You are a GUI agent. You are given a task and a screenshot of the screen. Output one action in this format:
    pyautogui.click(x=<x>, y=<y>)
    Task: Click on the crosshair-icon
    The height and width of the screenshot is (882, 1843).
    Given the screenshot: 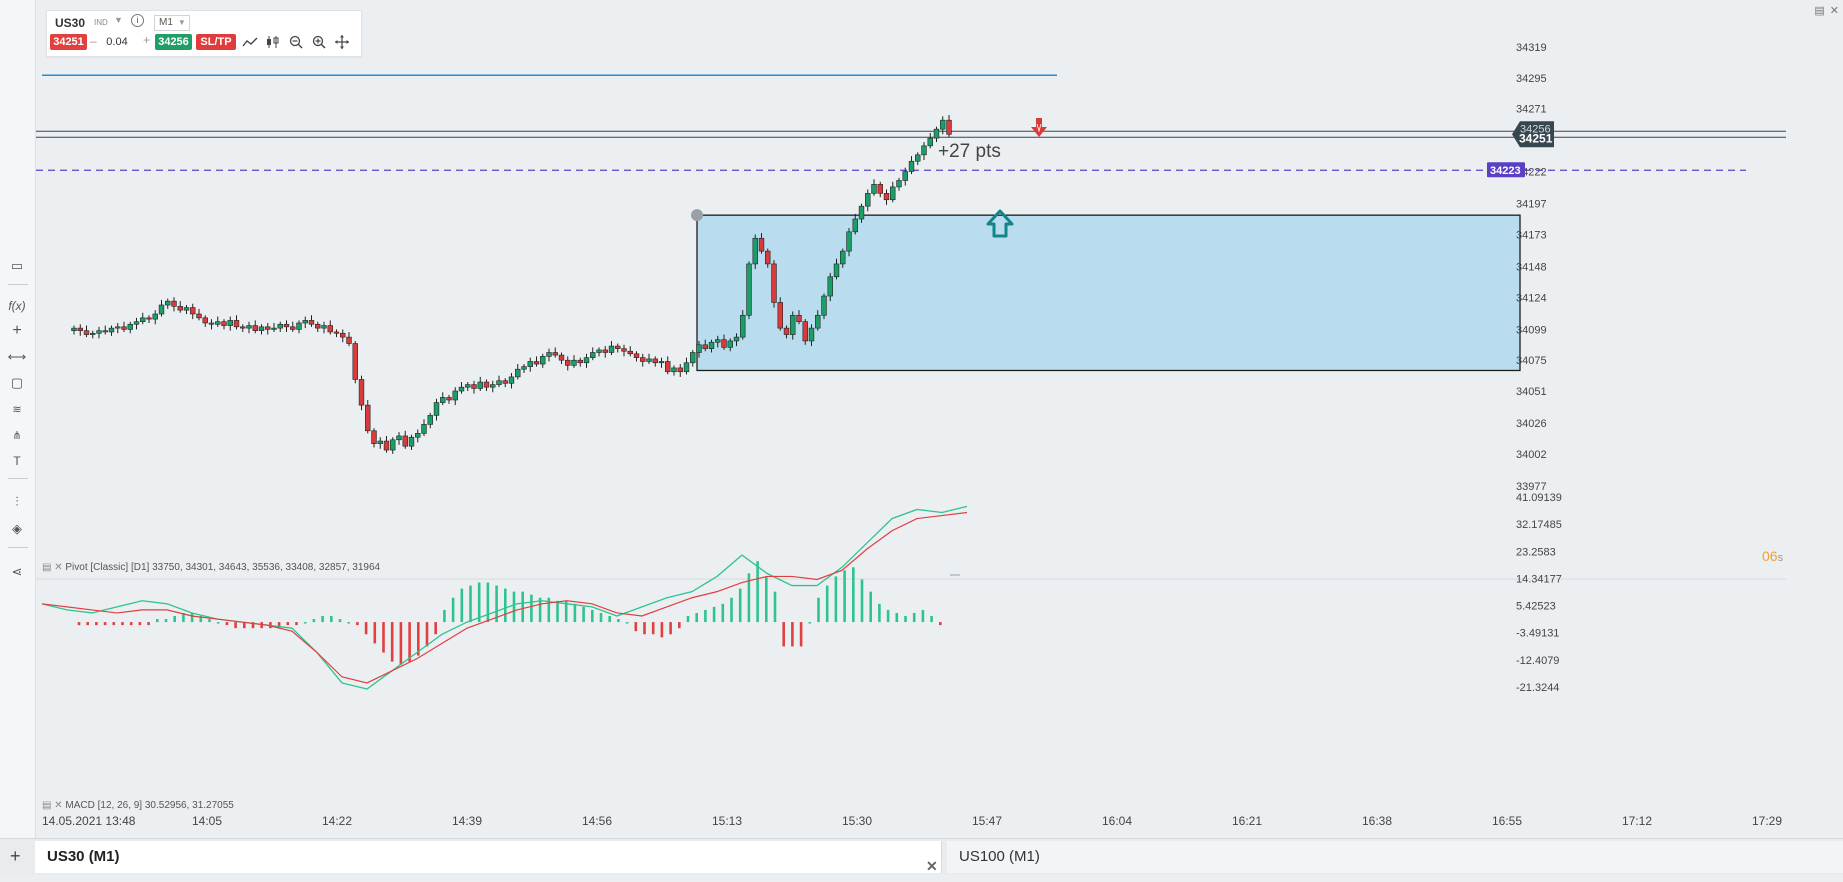 What is the action you would take?
    pyautogui.click(x=342, y=42)
    